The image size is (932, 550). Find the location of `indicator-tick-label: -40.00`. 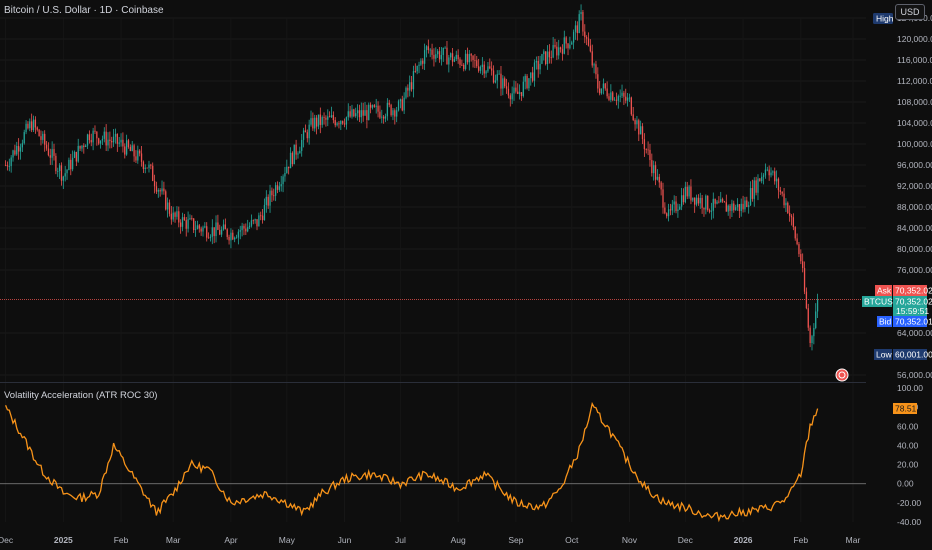

indicator-tick-label: -40.00 is located at coordinates (909, 522).